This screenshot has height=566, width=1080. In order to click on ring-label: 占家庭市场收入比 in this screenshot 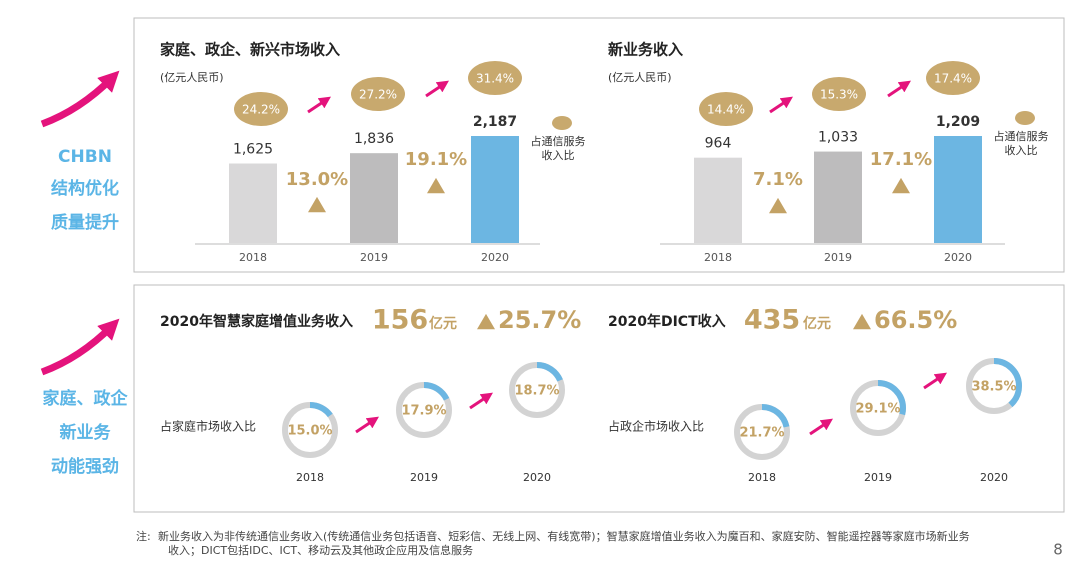, I will do `click(208, 426)`.